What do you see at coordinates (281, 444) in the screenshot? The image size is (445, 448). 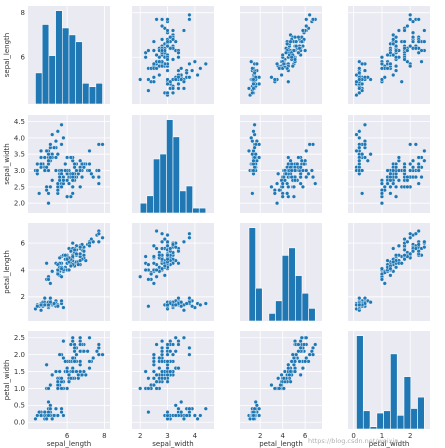 I see `xlabel-petal_length: petal_length` at bounding box center [281, 444].